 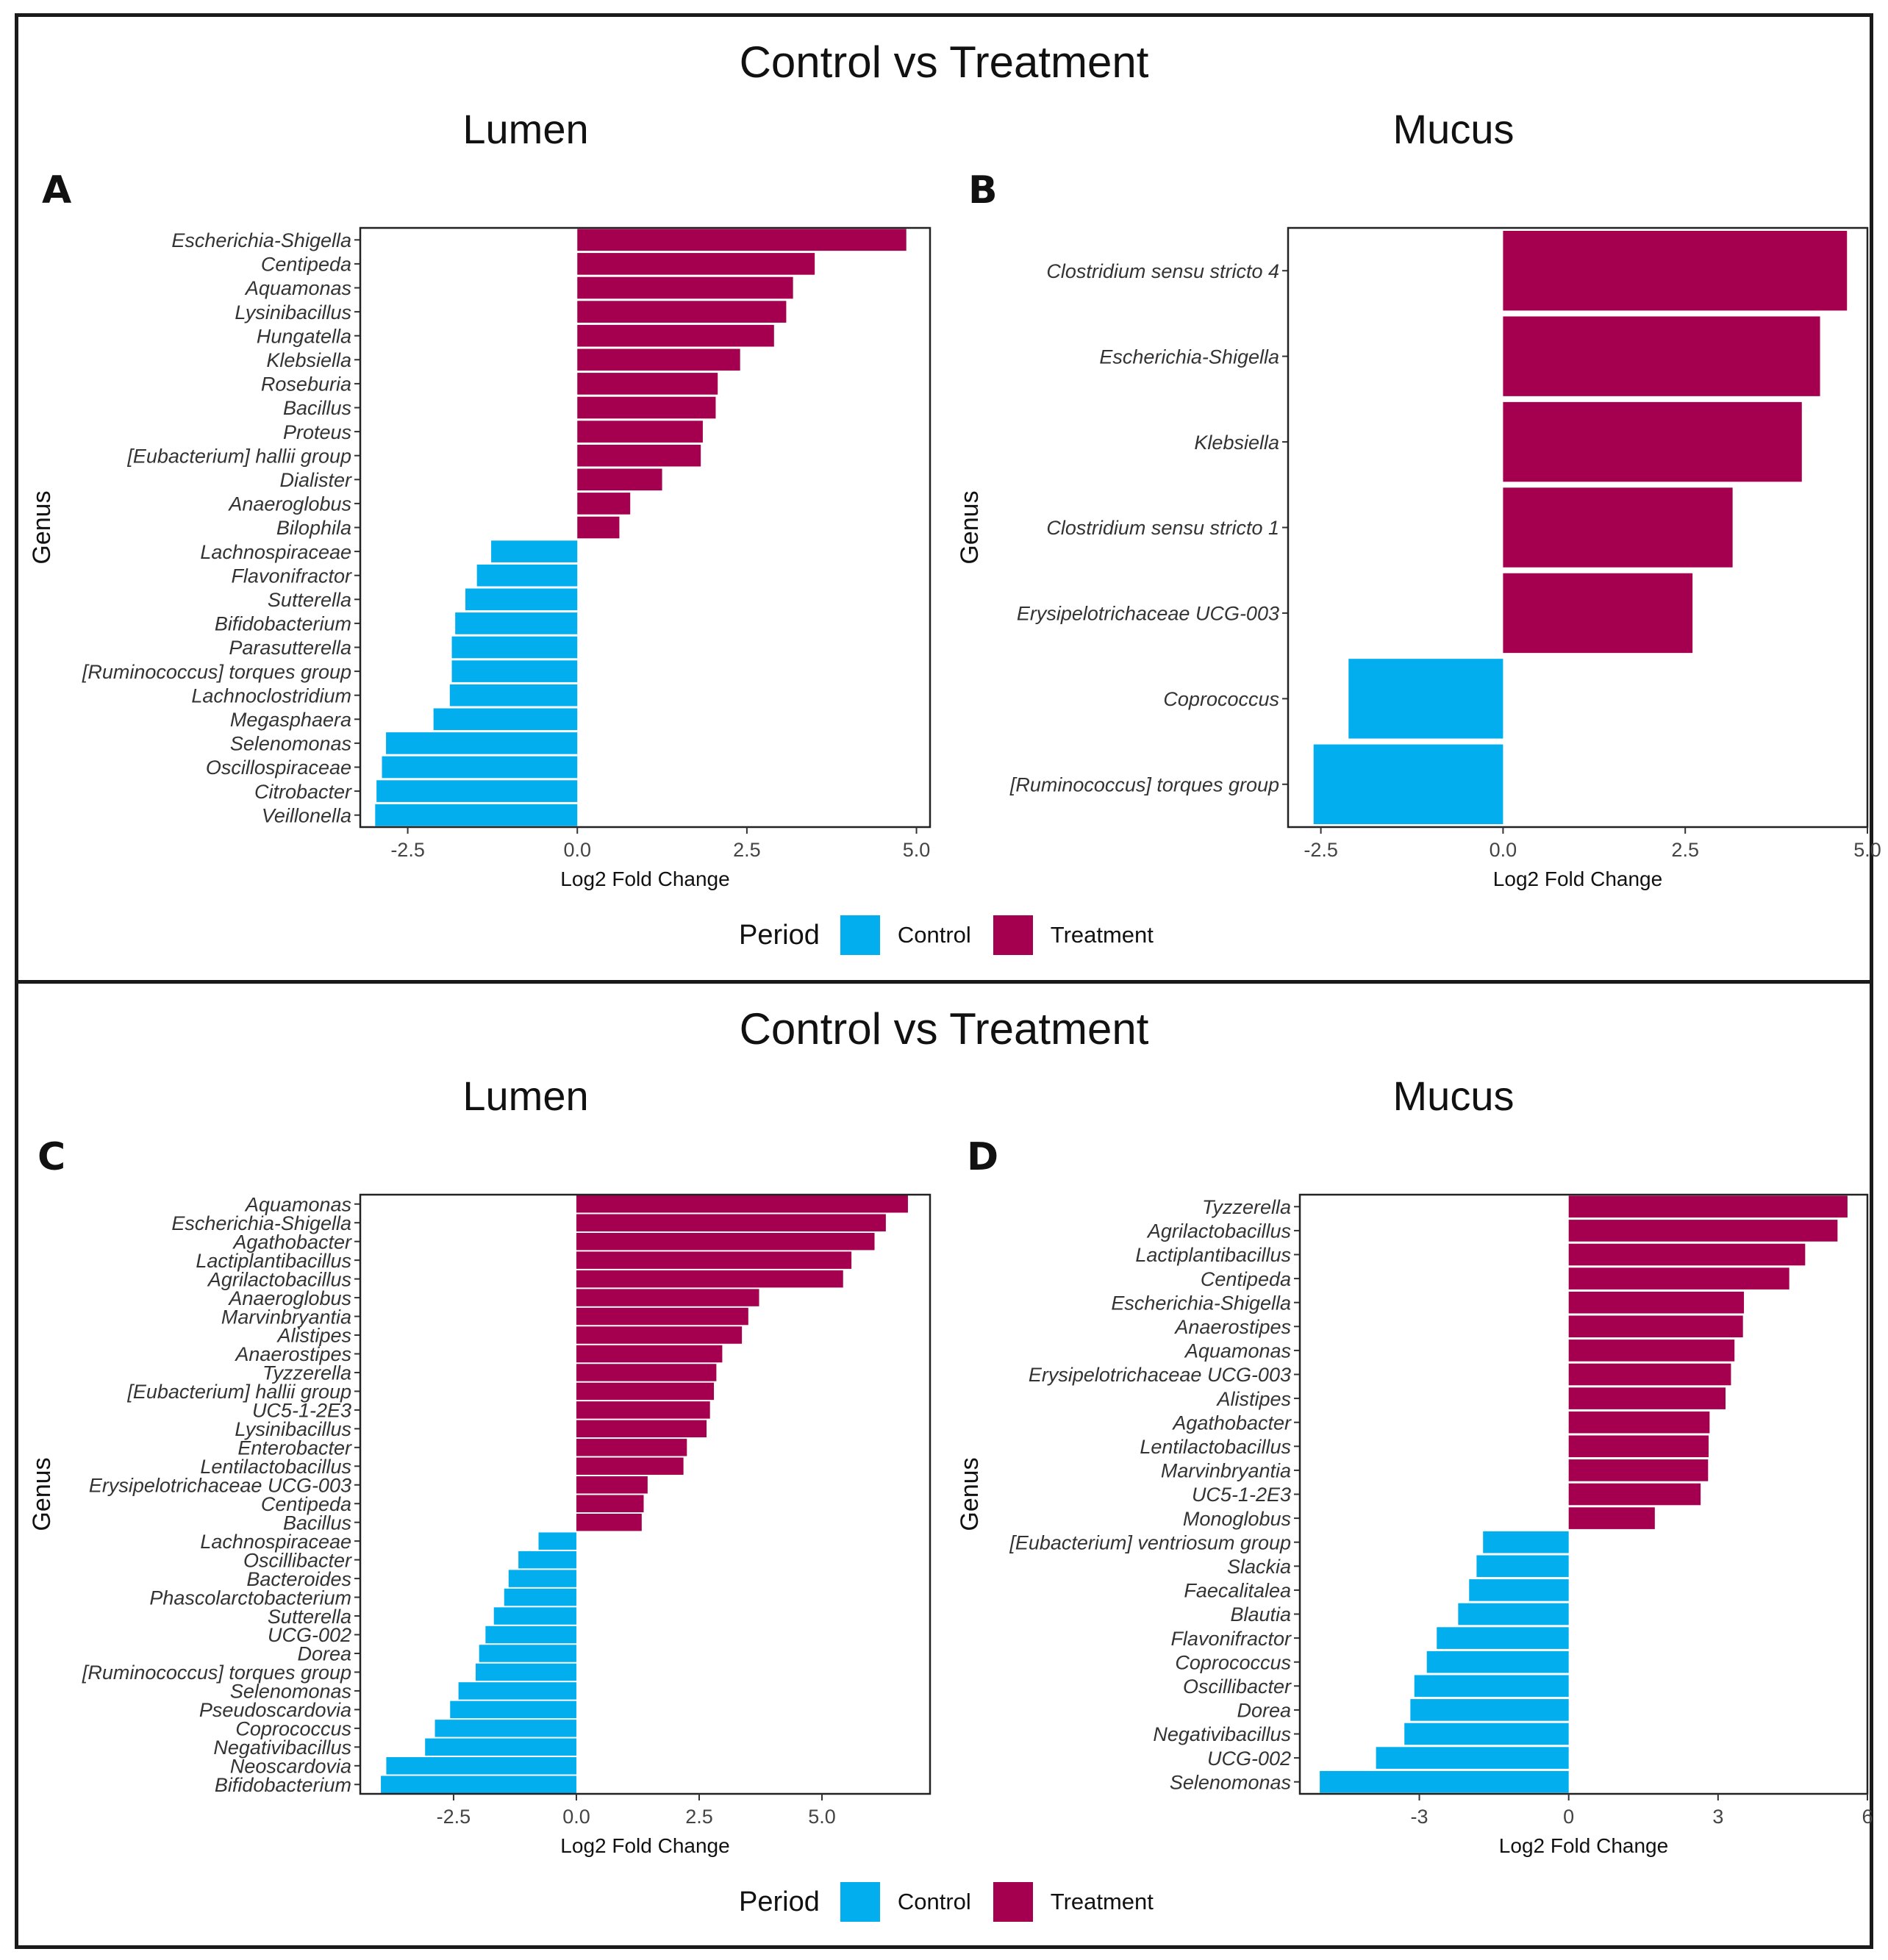 What do you see at coordinates (619, 479) in the screenshot?
I see `bar-dialister` at bounding box center [619, 479].